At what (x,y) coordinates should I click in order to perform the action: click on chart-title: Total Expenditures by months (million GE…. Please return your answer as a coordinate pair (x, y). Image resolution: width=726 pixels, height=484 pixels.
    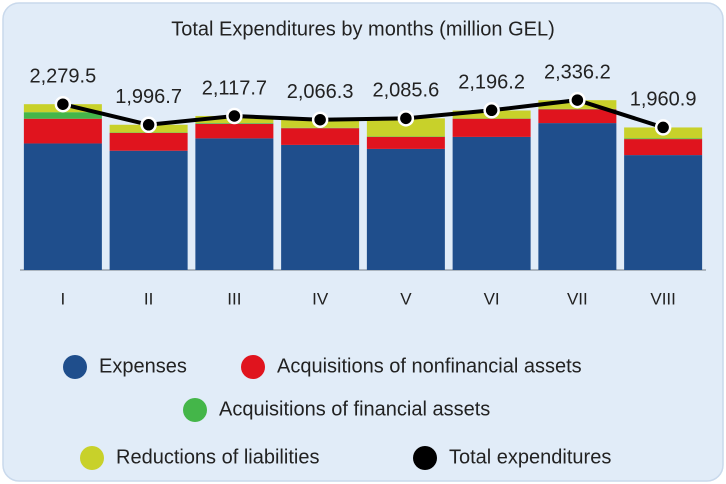
    Looking at the image, I should click on (363, 29).